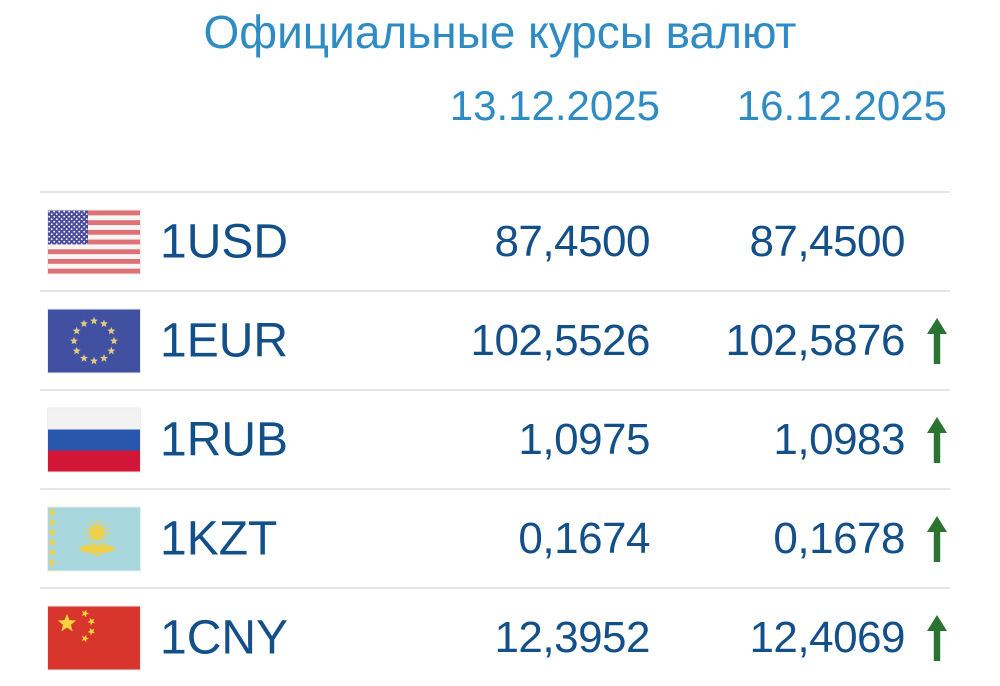 The width and height of the screenshot is (1000, 686). I want to click on currency-code: 1CNY, so click(224, 638).